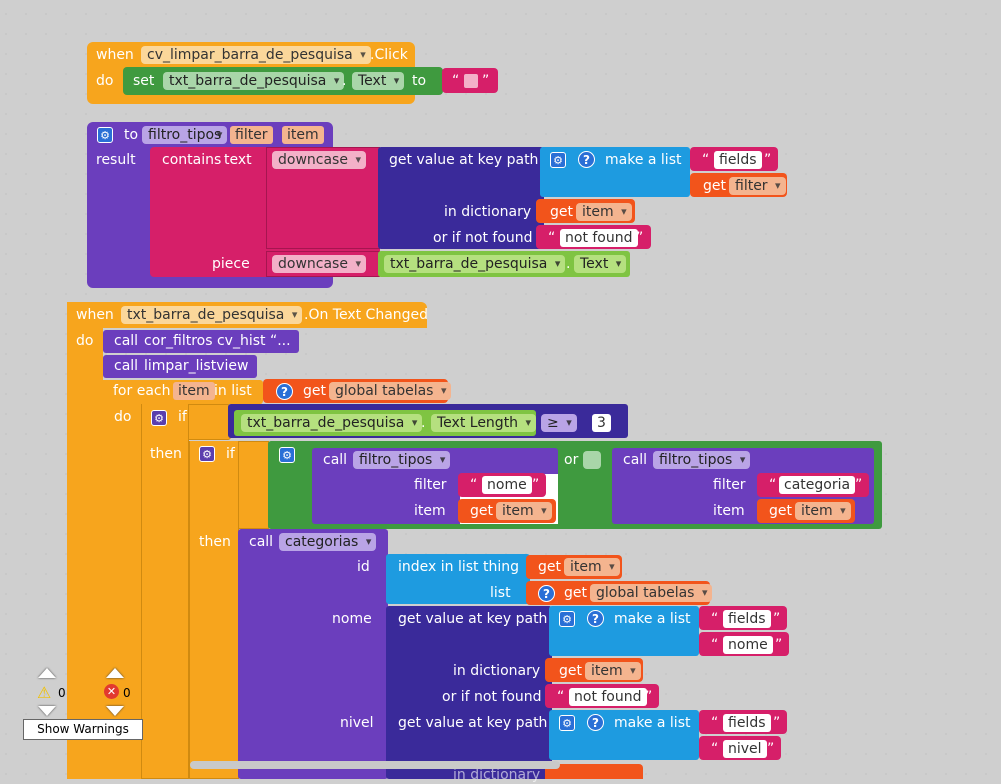 This screenshot has width=1001, height=784. Describe the element at coordinates (196, 366) in the screenshot. I see `procedure-name: limpar_listview` at that location.